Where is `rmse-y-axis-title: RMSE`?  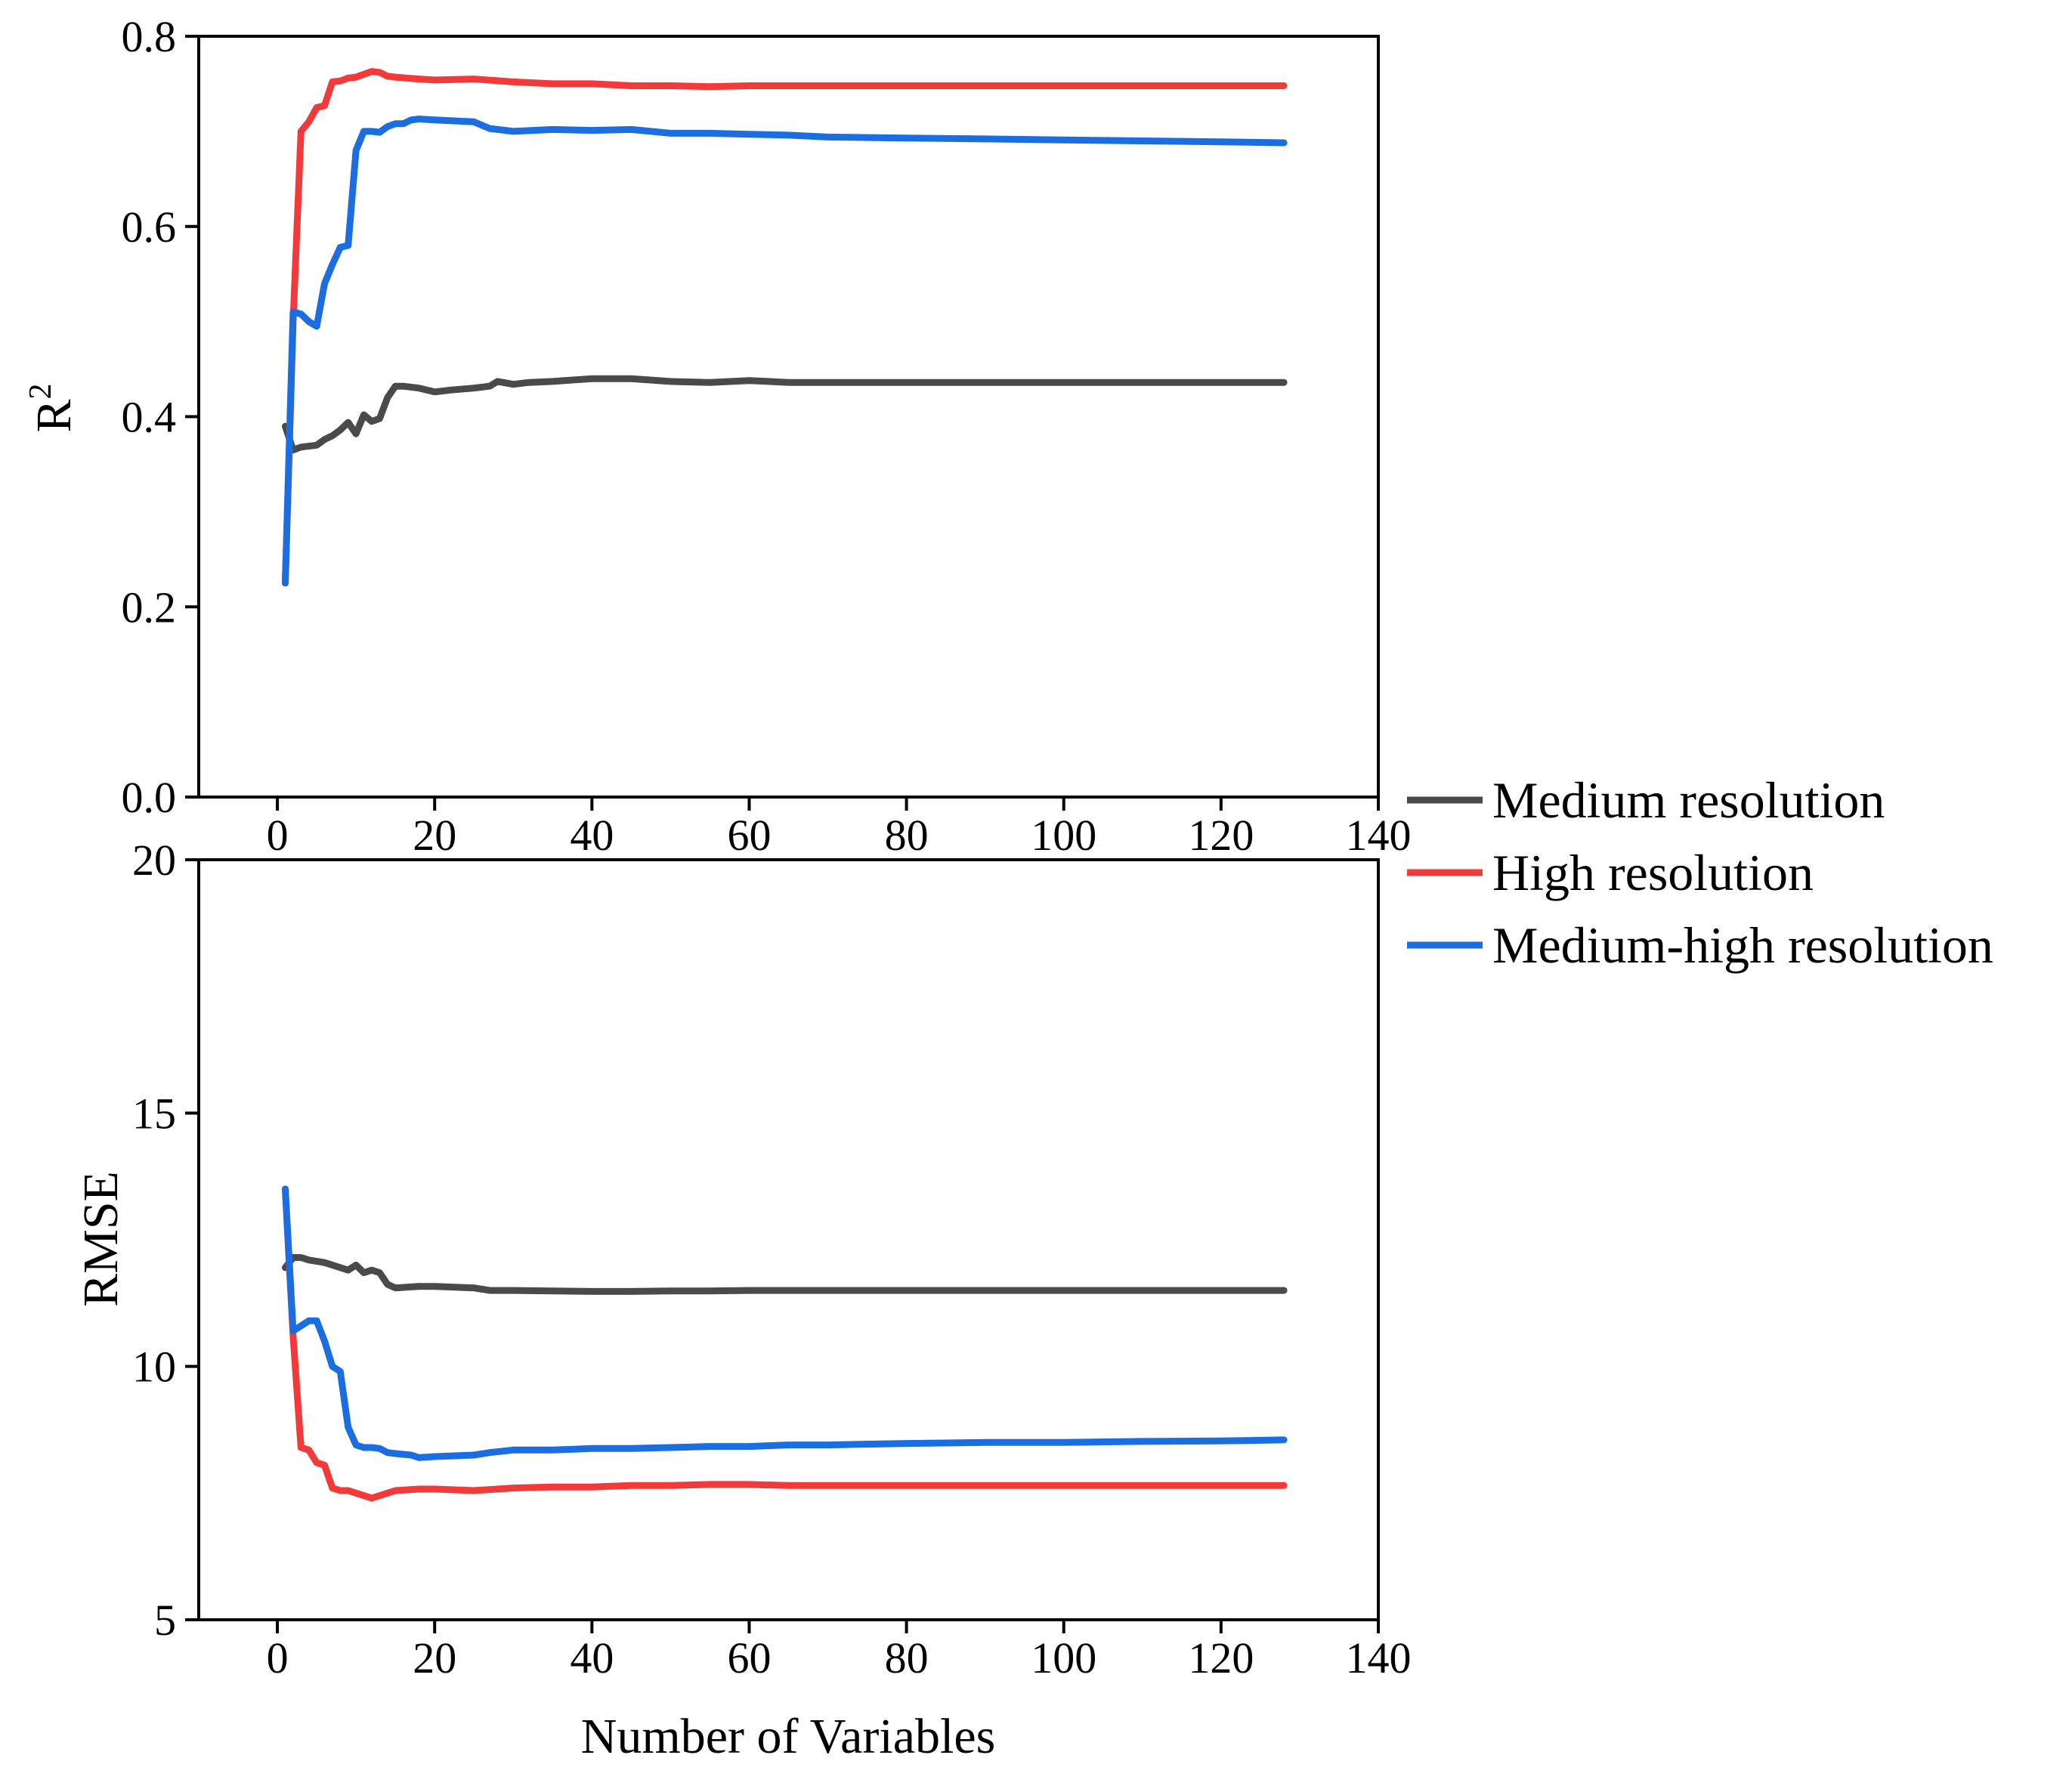 rmse-y-axis-title: RMSE is located at coordinates (100, 1239).